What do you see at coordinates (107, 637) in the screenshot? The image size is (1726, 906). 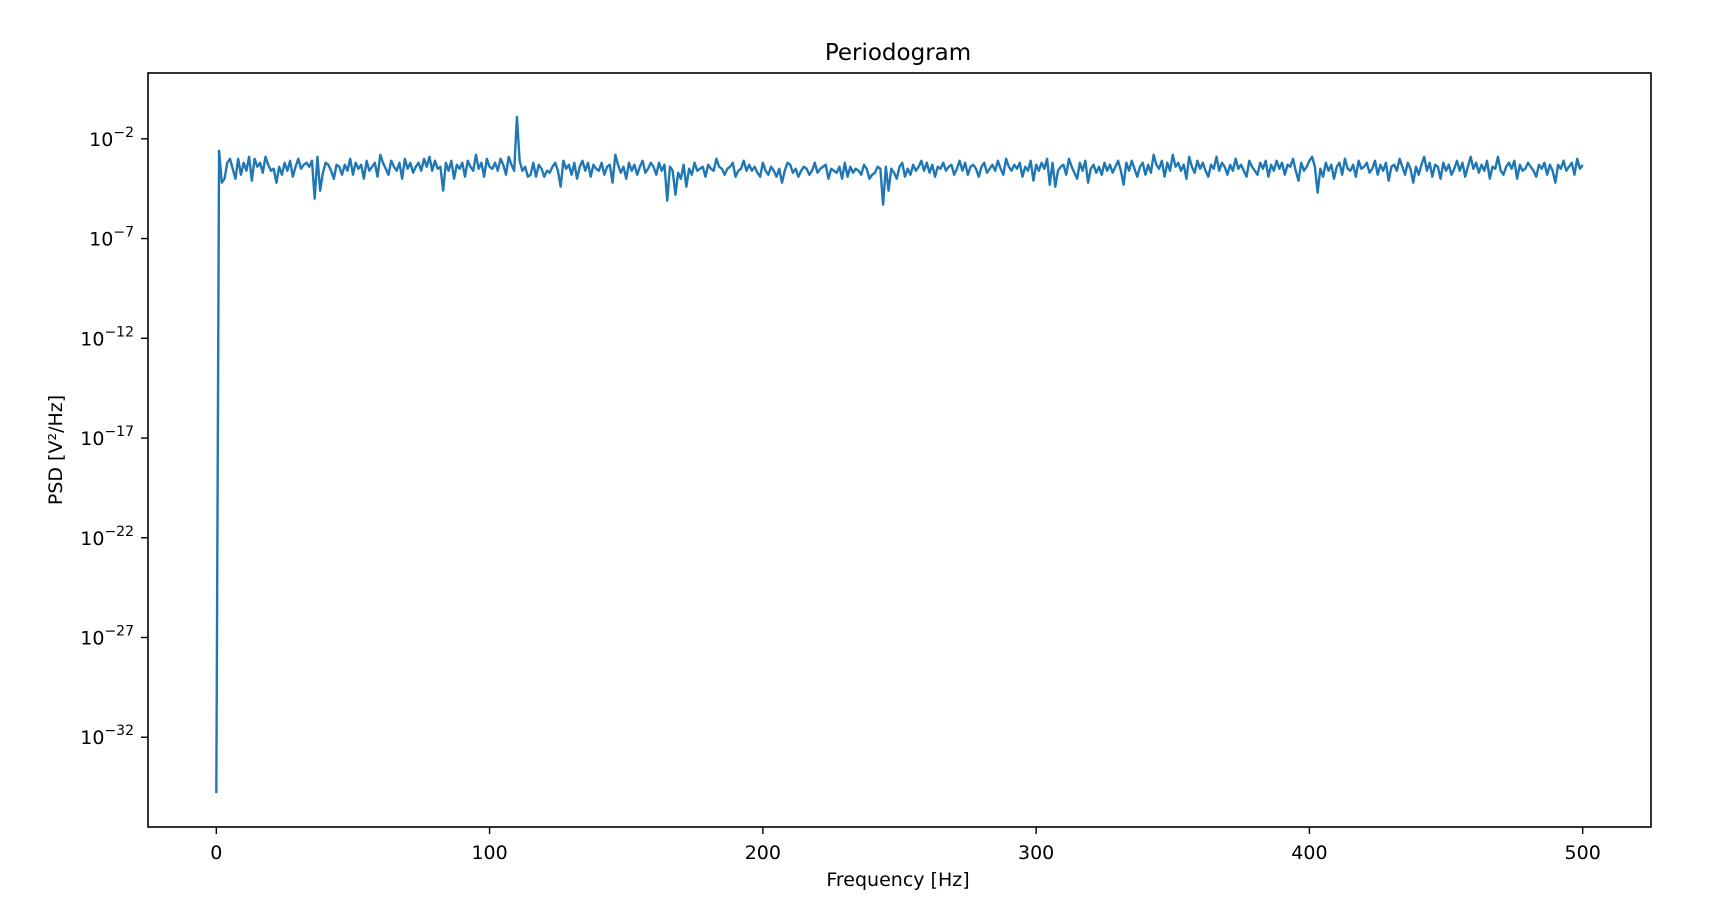 I see `y-tick-label: 10⁻²⁷` at bounding box center [107, 637].